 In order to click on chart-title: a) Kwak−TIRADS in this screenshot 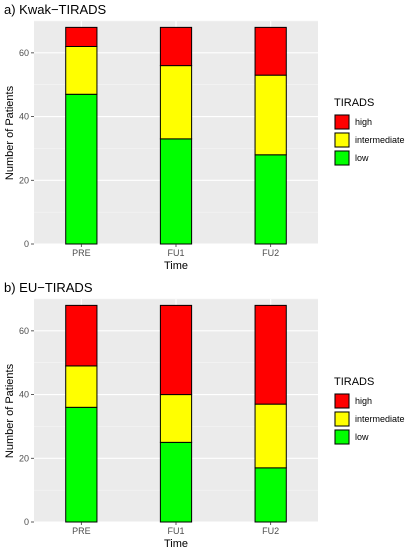, I will do `click(55, 9)`.